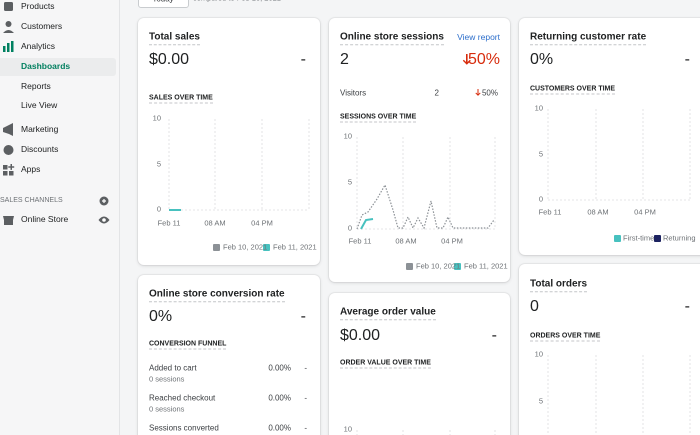  What do you see at coordinates (9, 170) in the screenshot?
I see `icon-apps` at bounding box center [9, 170].